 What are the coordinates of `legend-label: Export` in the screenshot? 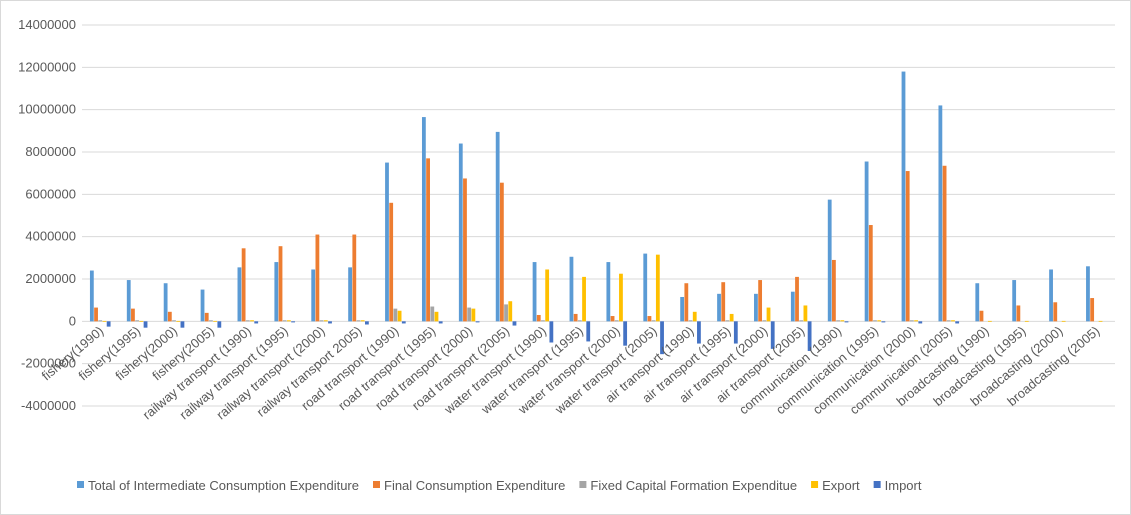 It's located at (841, 485).